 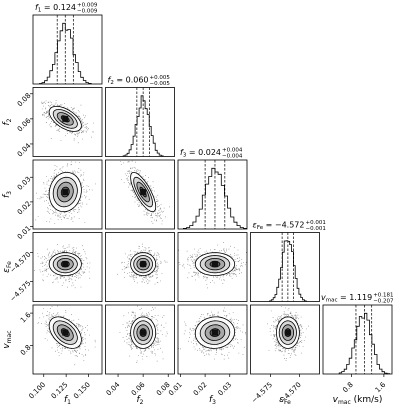 What do you see at coordinates (383, 302) in the screenshot?
I see `title-error-minus: −0.207` at bounding box center [383, 302].